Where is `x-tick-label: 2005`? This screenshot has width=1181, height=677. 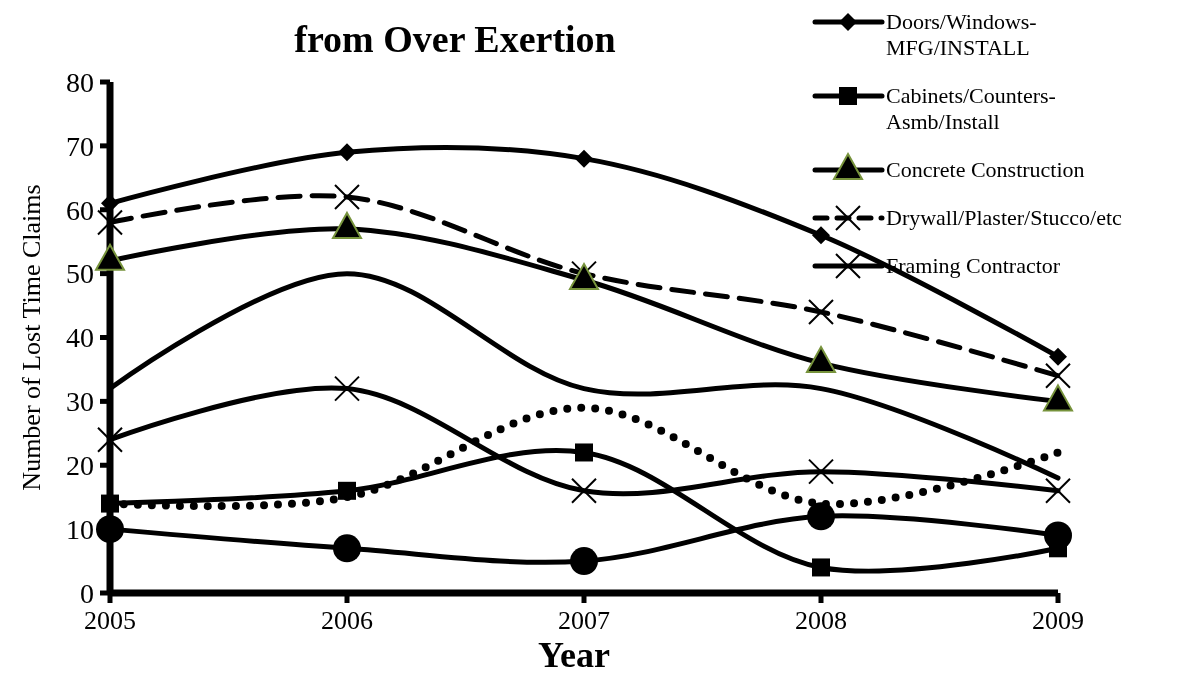 x-tick-label: 2005 is located at coordinates (110, 620).